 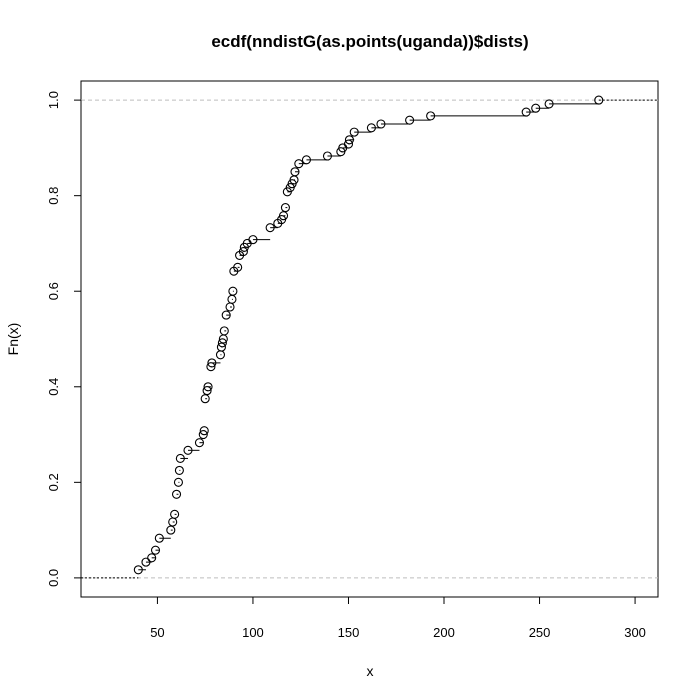 What do you see at coordinates (540, 632) in the screenshot?
I see `x-tick-label: 250` at bounding box center [540, 632].